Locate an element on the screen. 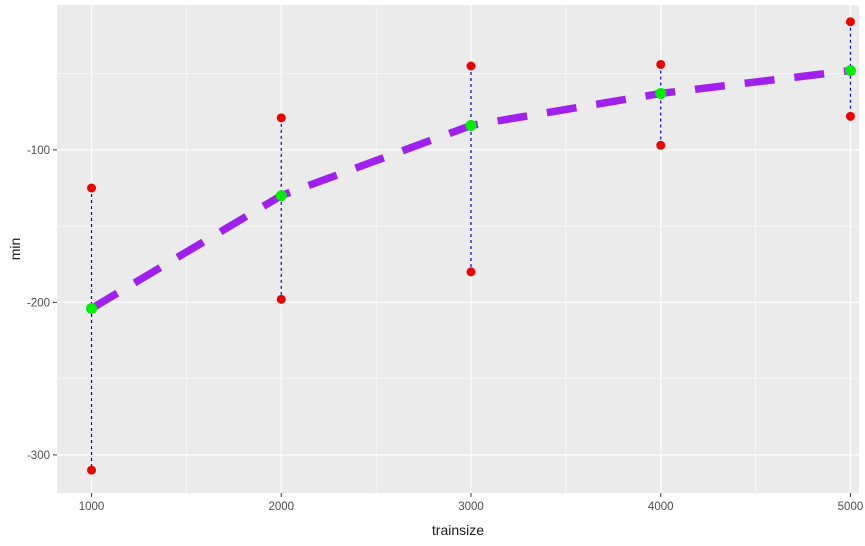 The height and width of the screenshot is (546, 865). x-tick-label: 1000 is located at coordinates (92, 507).